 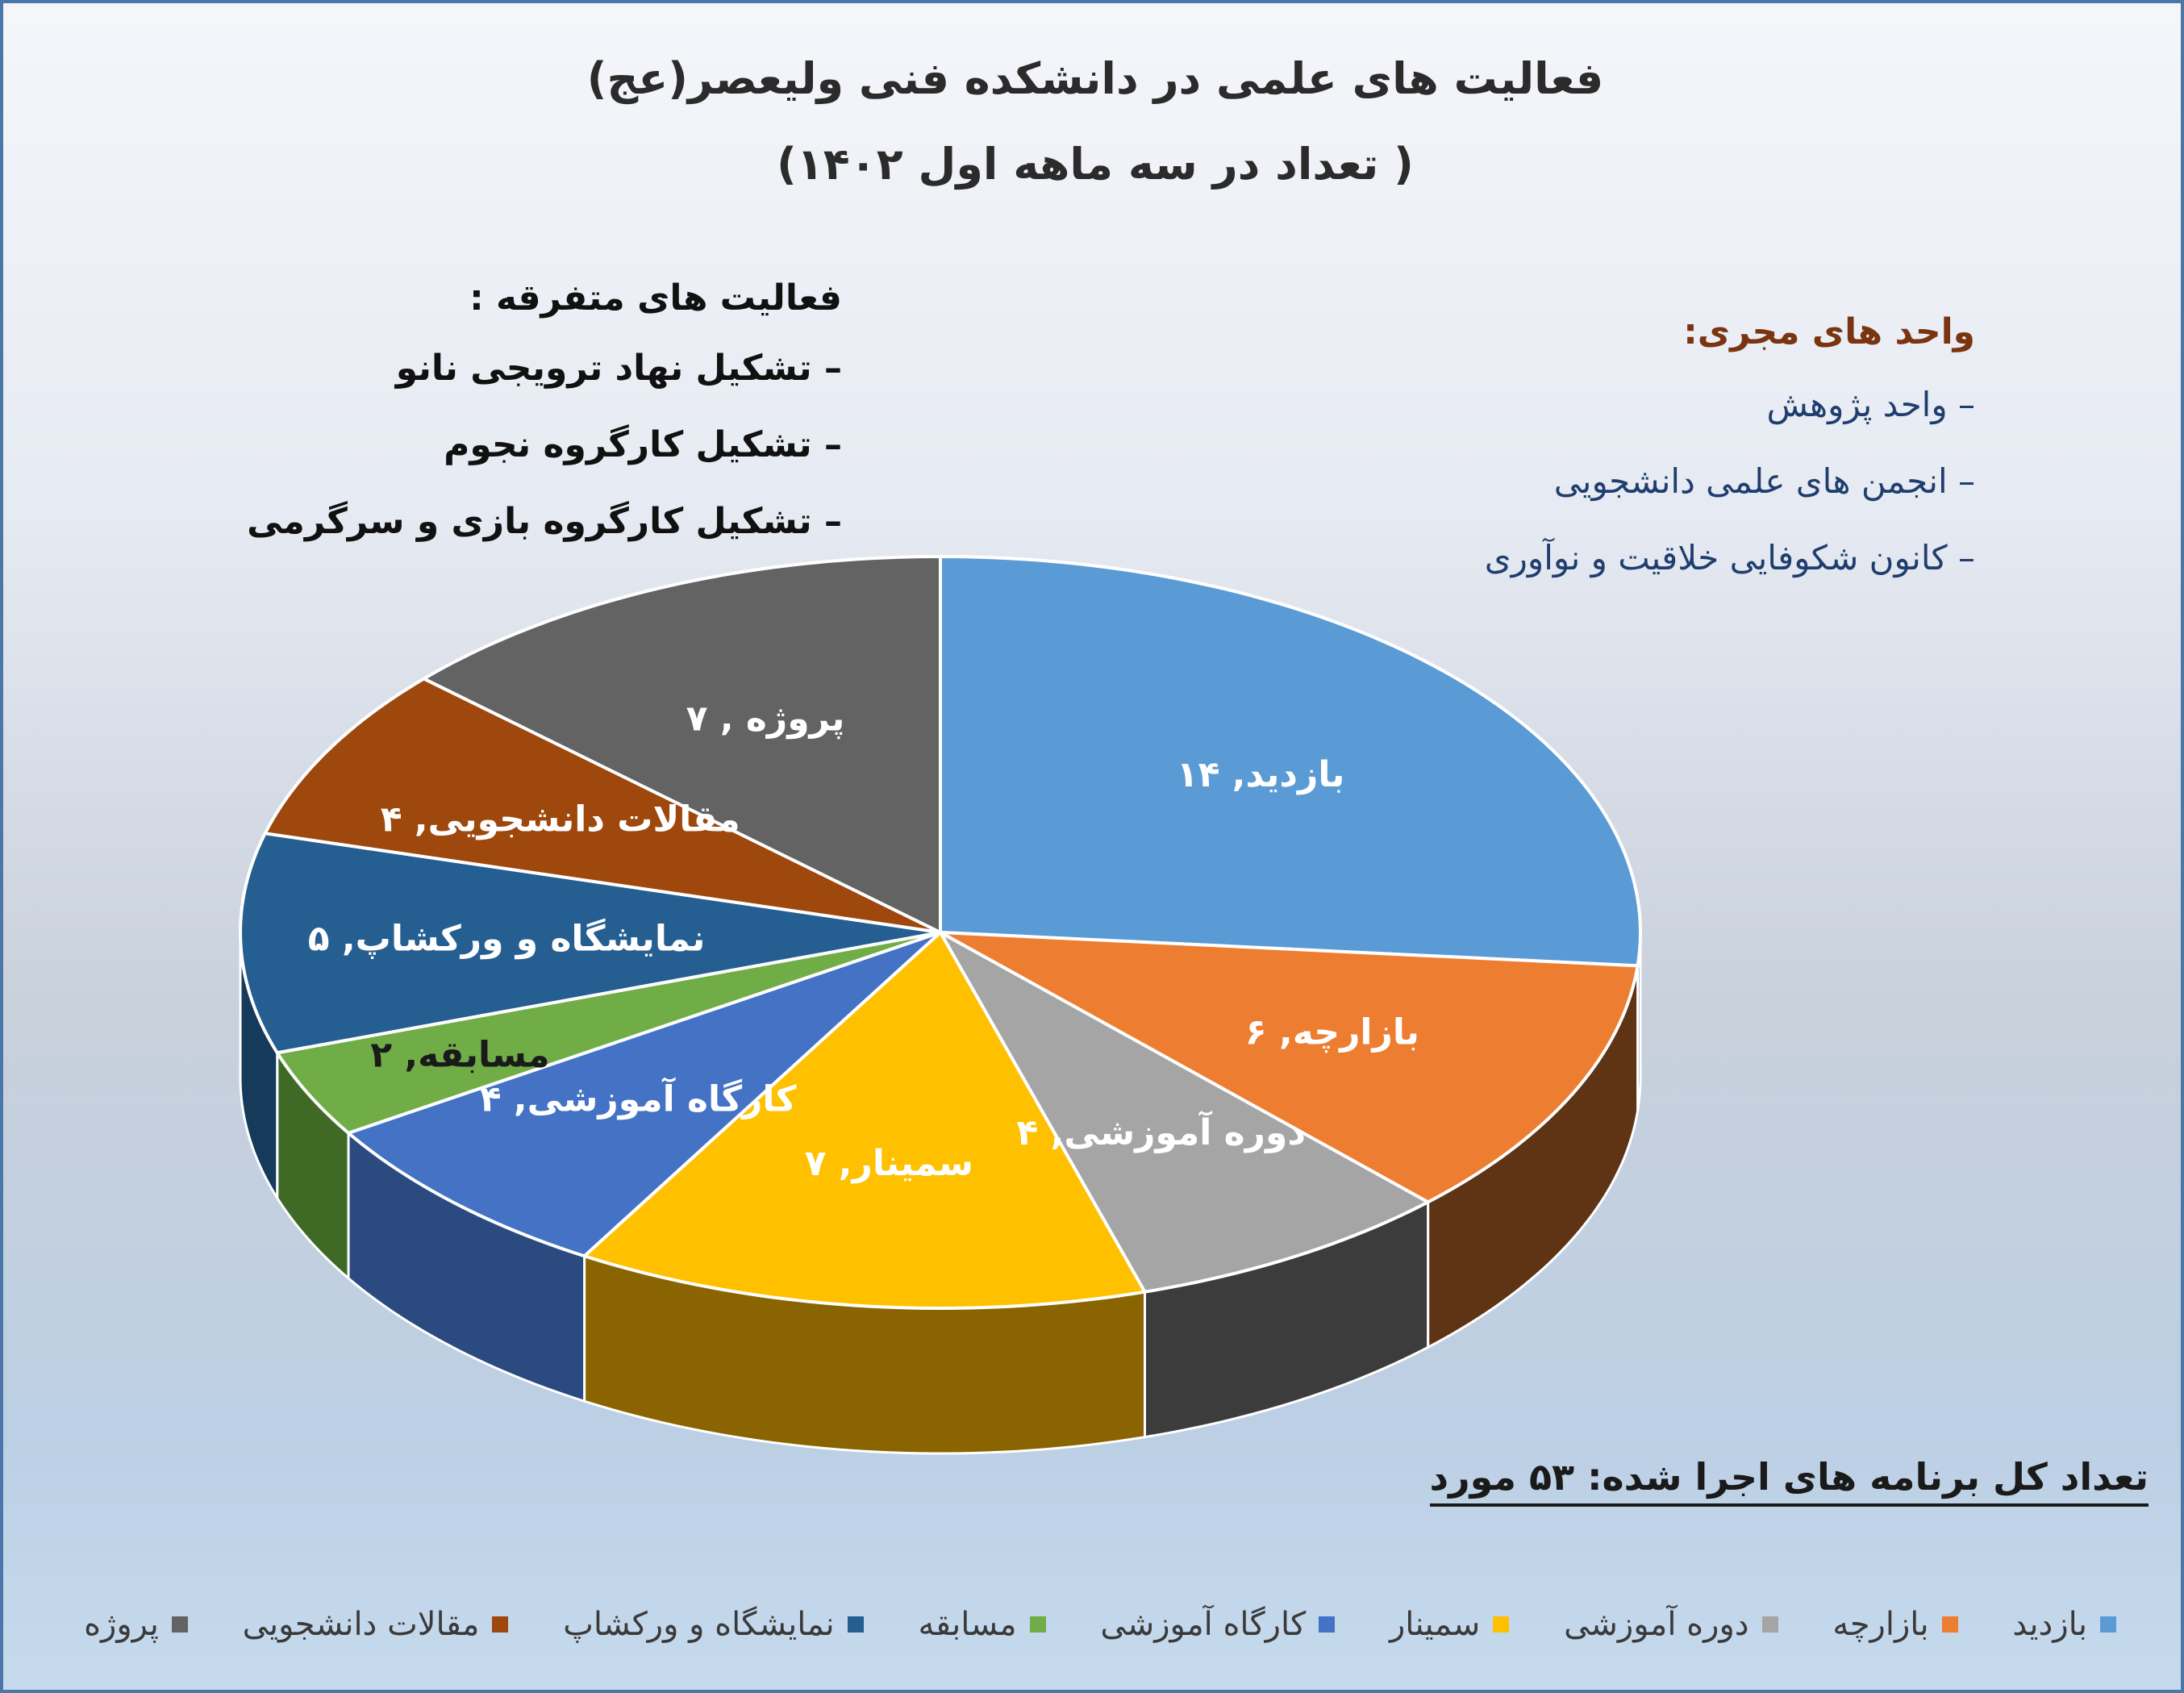 I want to click on misc-activity-item: – تشکیل کارگروه بازی و سرگرمی, so click(x=544, y=521).